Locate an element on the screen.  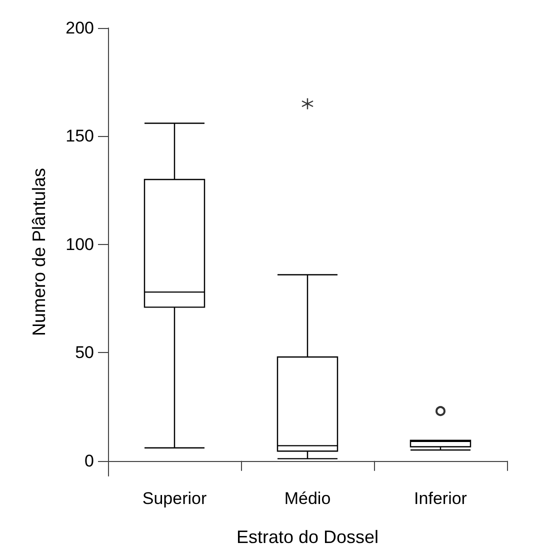
y-tick-label: 150 is located at coordinates (80, 136).